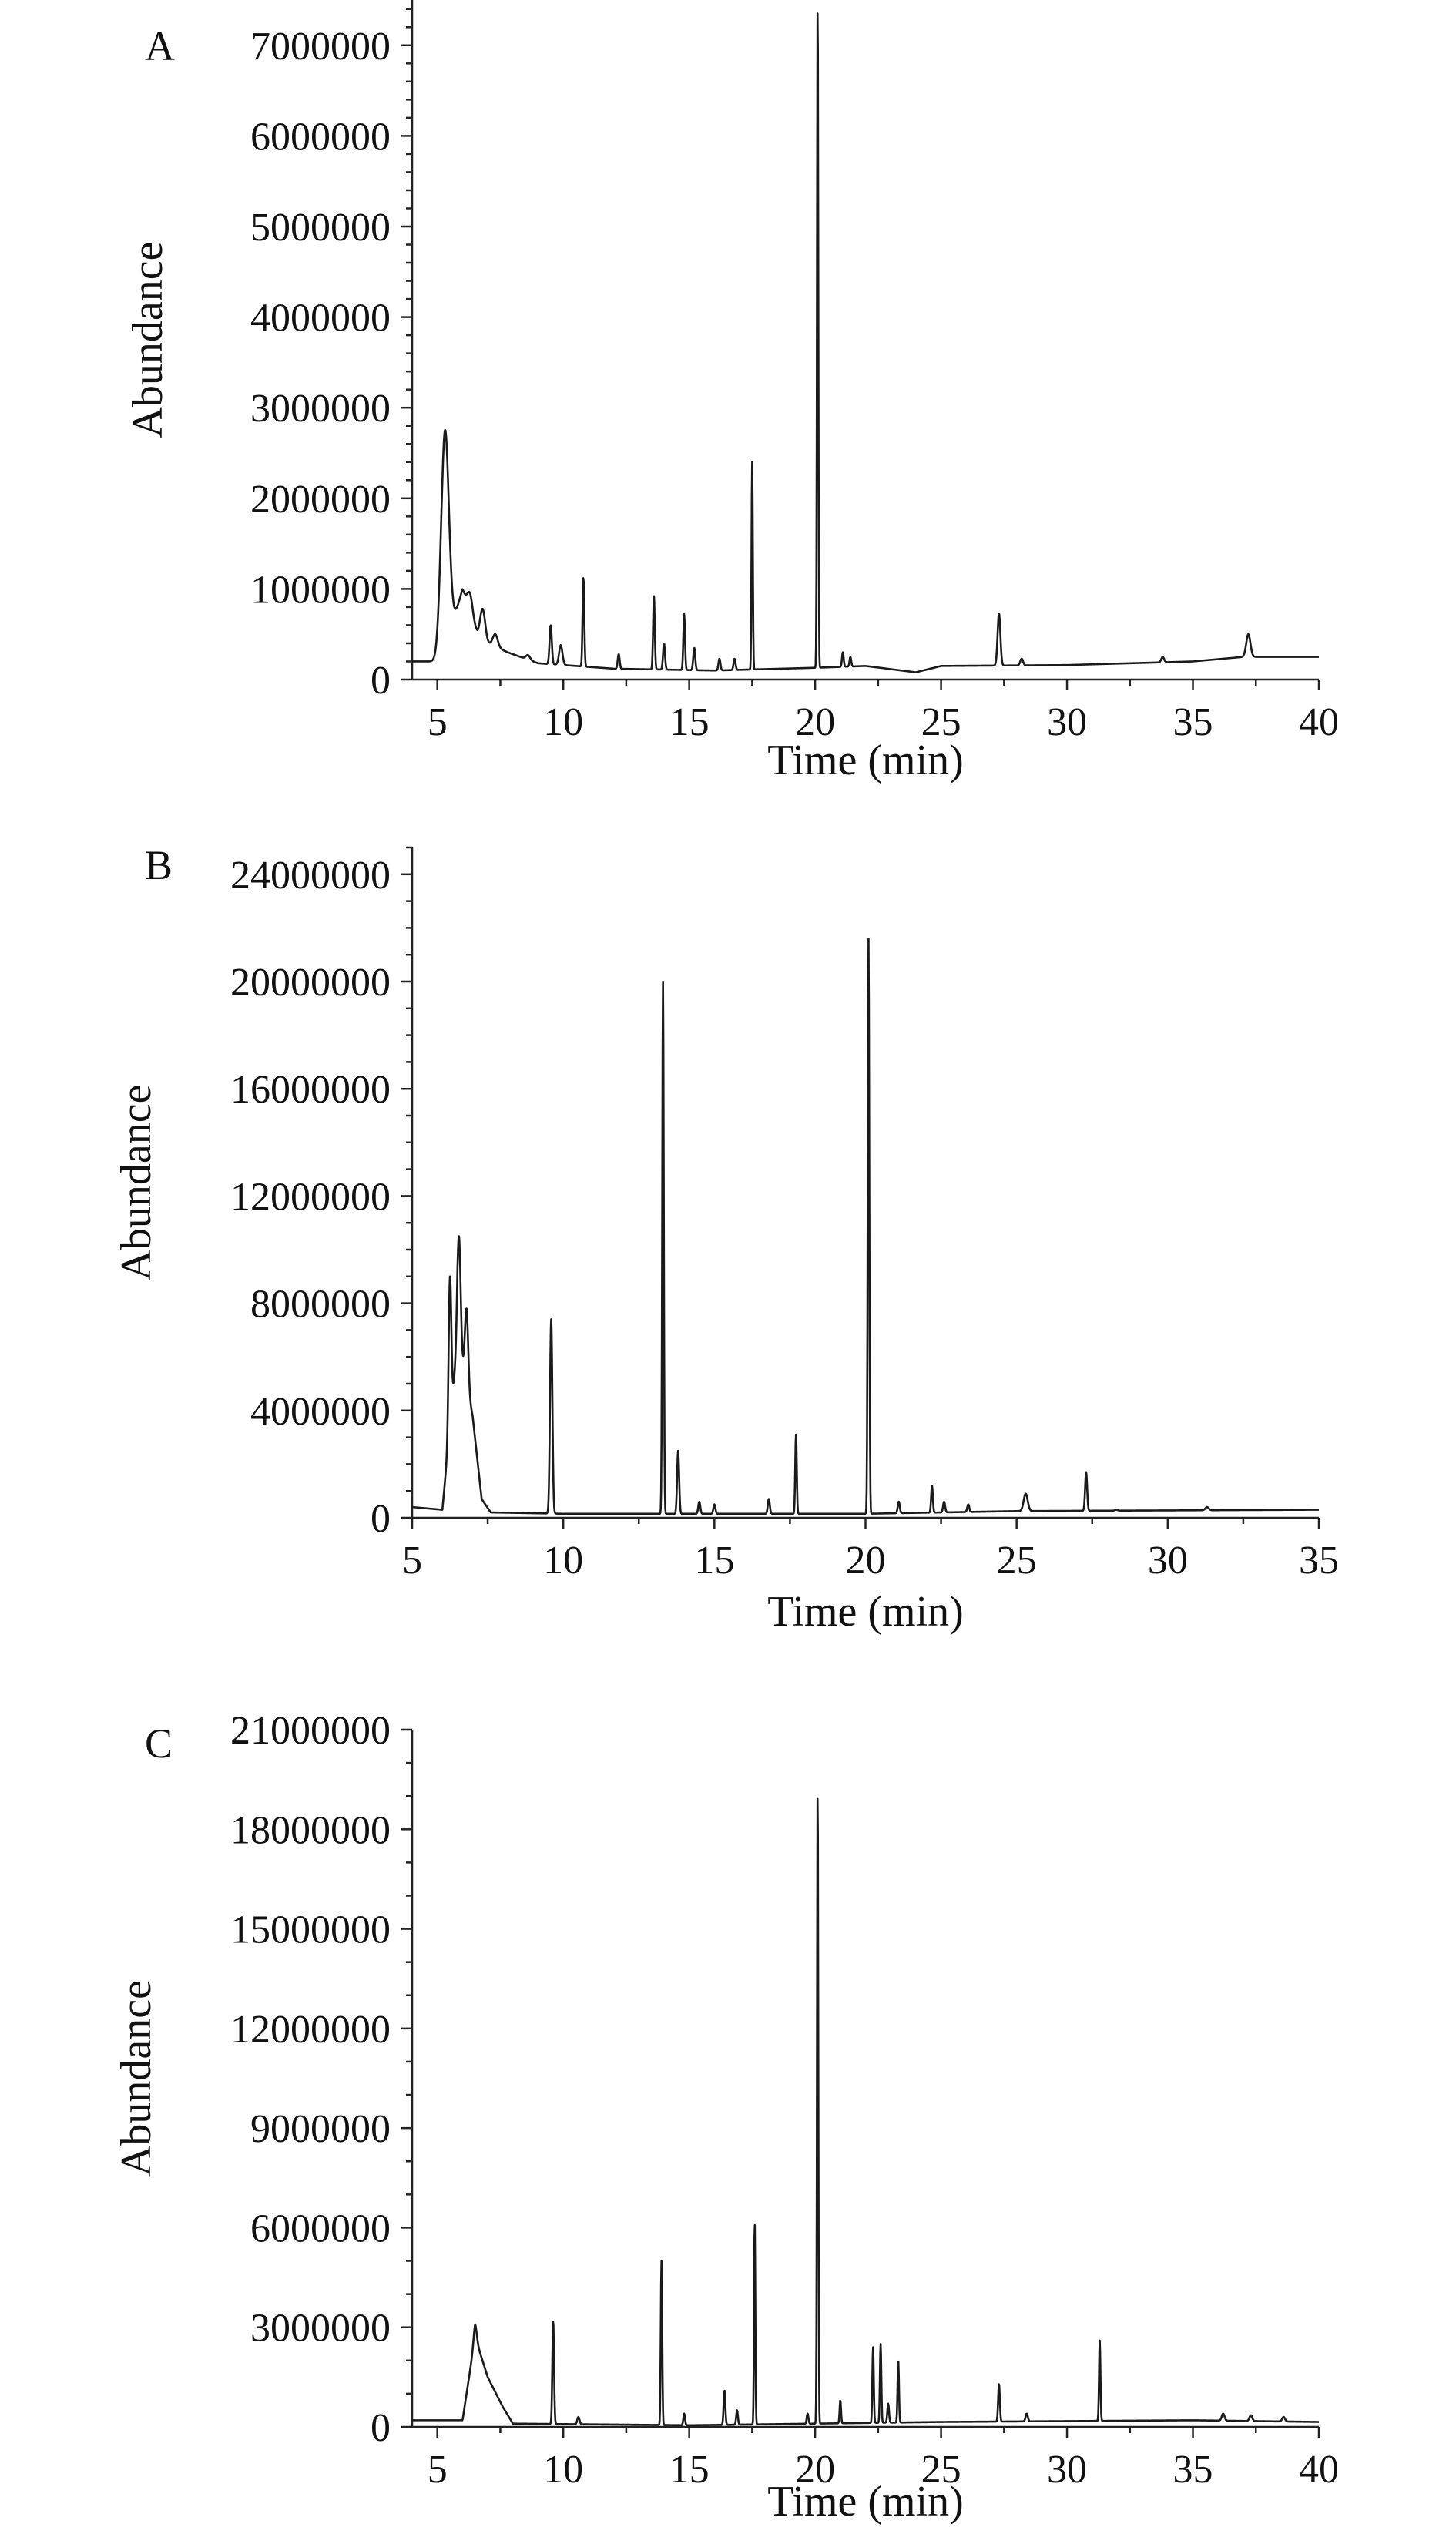  What do you see at coordinates (320, 2129) in the screenshot?
I see `y-tick-label: 9000000` at bounding box center [320, 2129].